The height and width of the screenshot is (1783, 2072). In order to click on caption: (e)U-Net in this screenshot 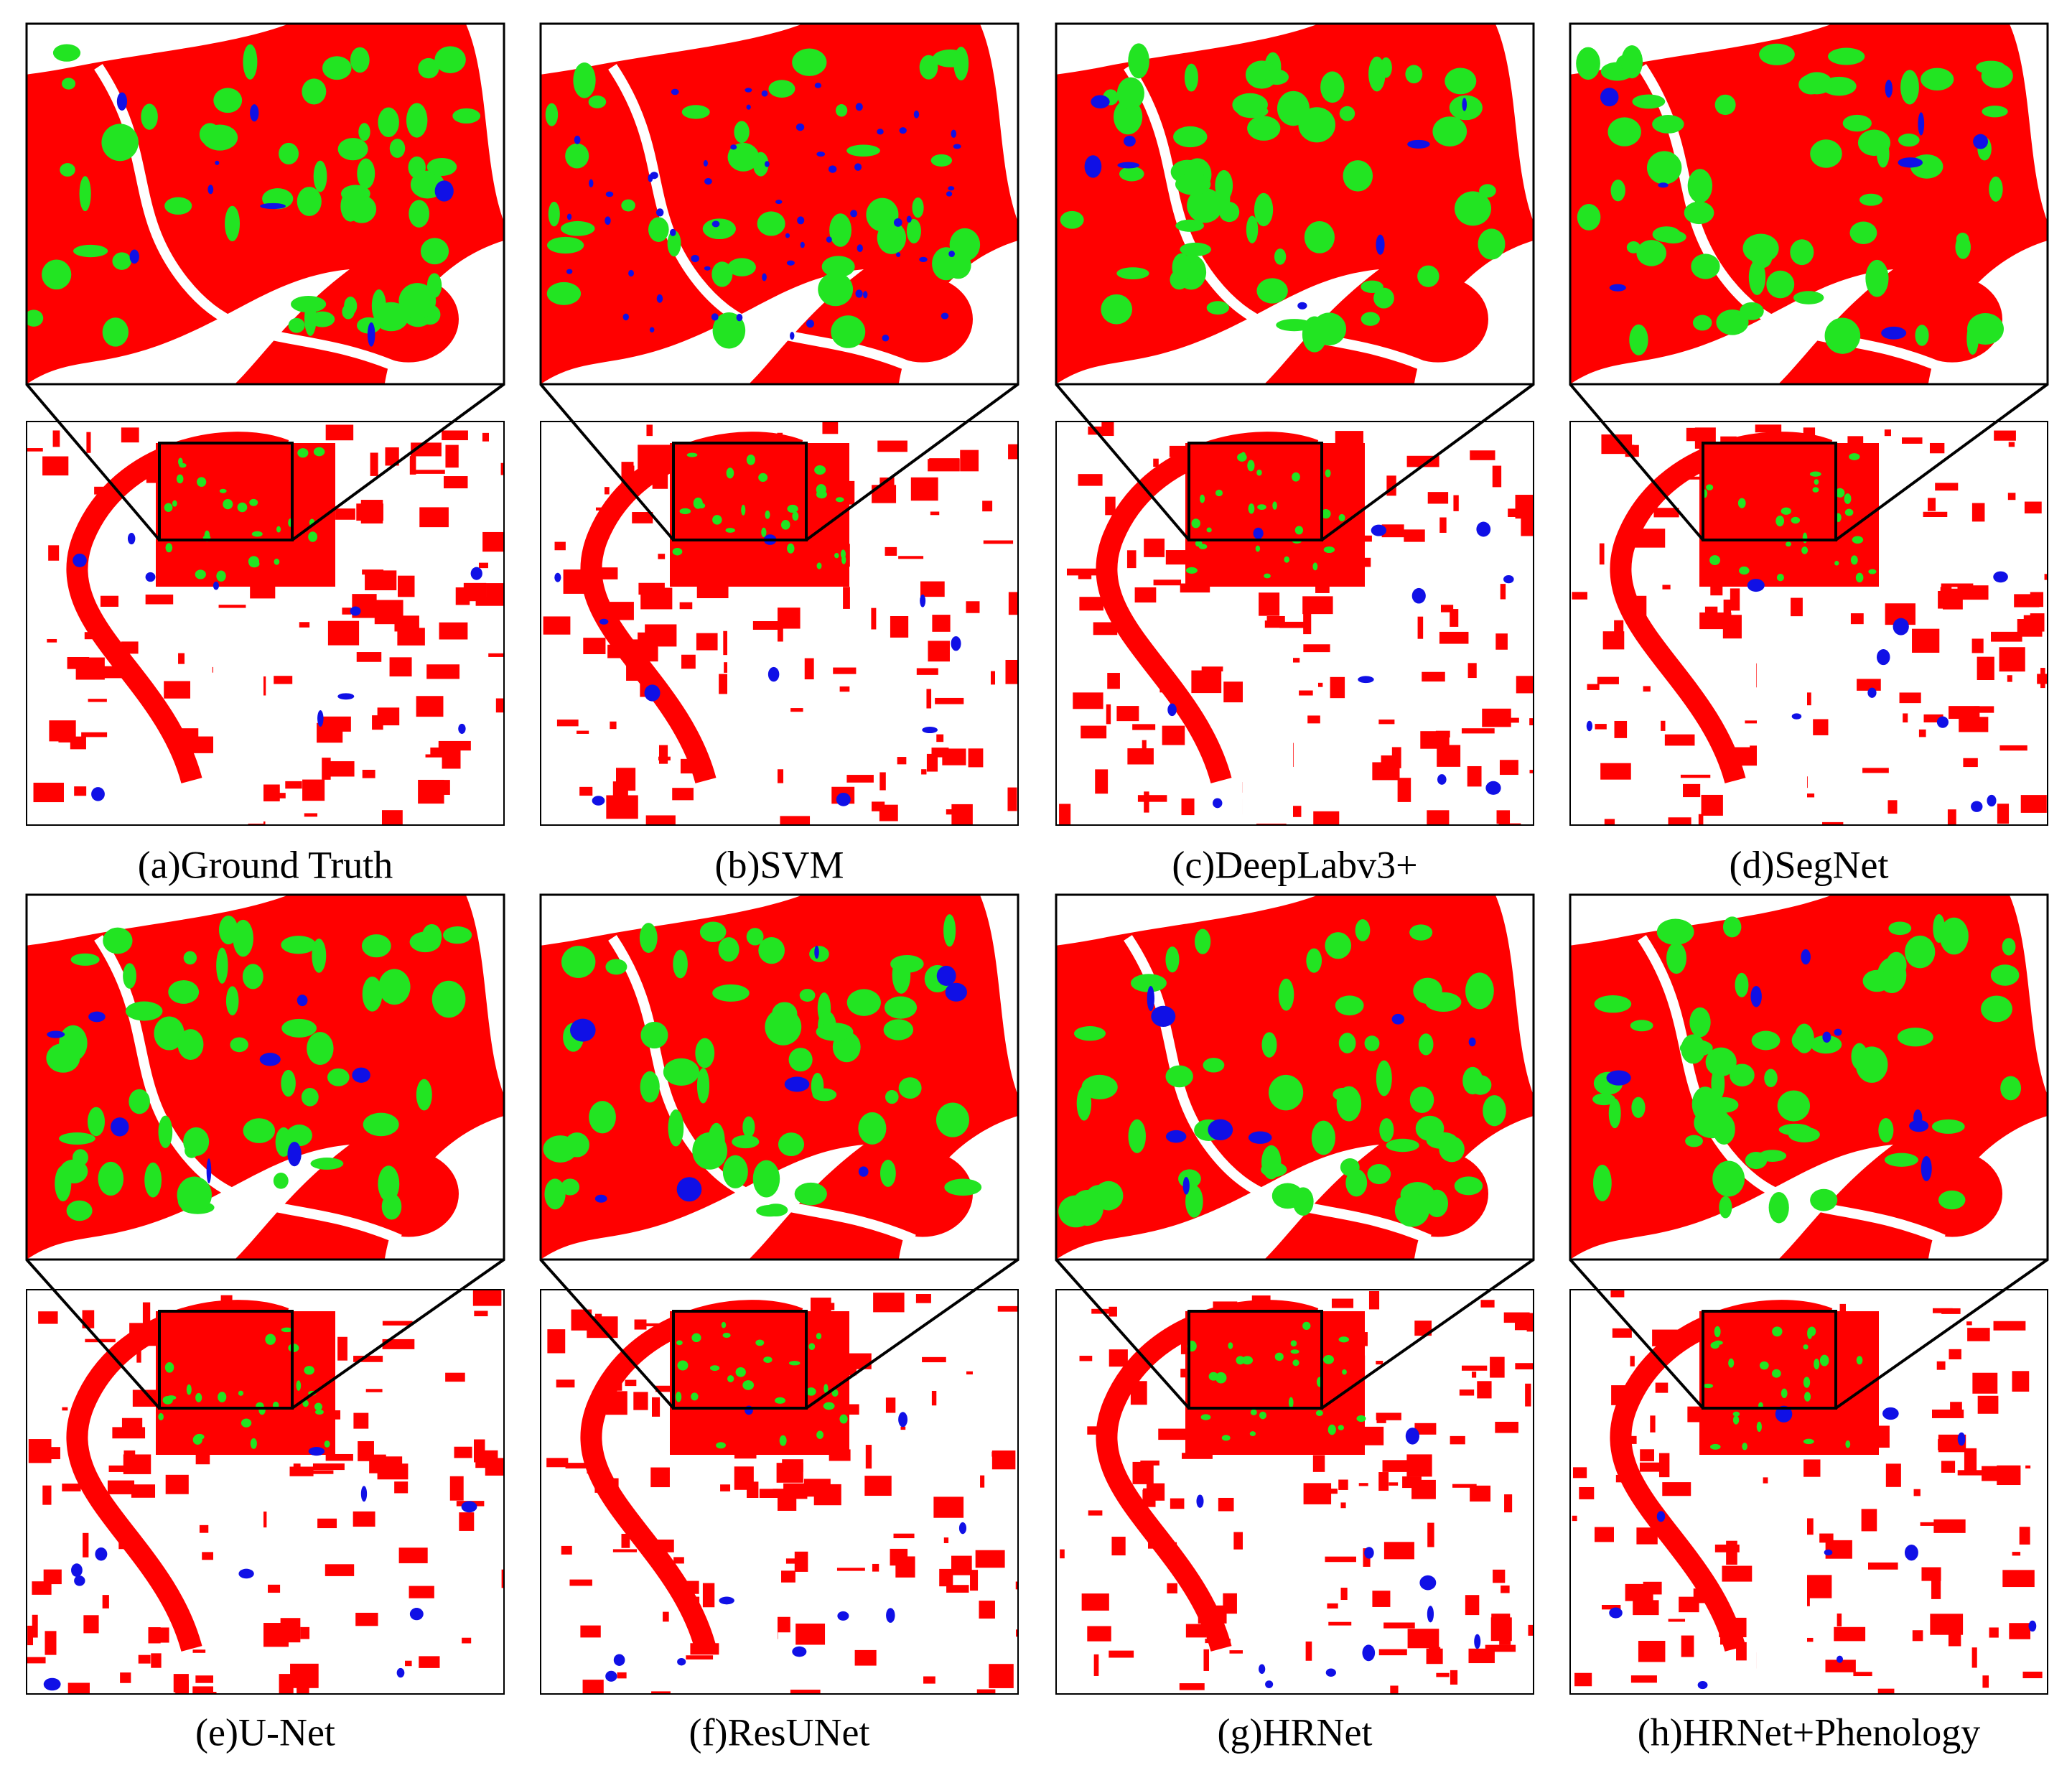, I will do `click(265, 1732)`.